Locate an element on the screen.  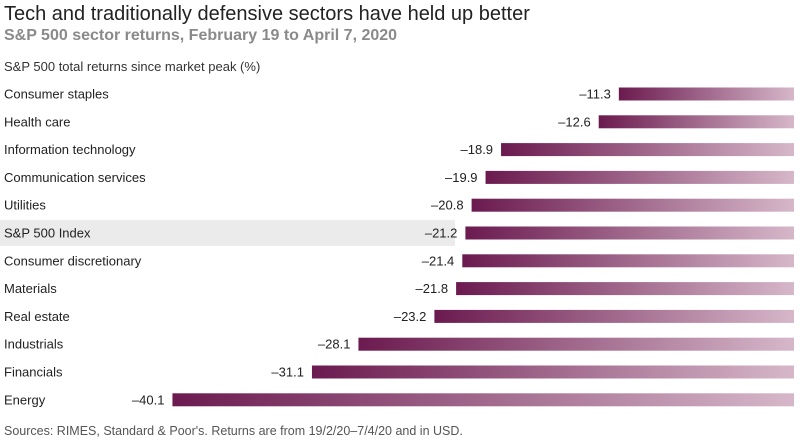
value-label: –19.9 is located at coordinates (461, 177).